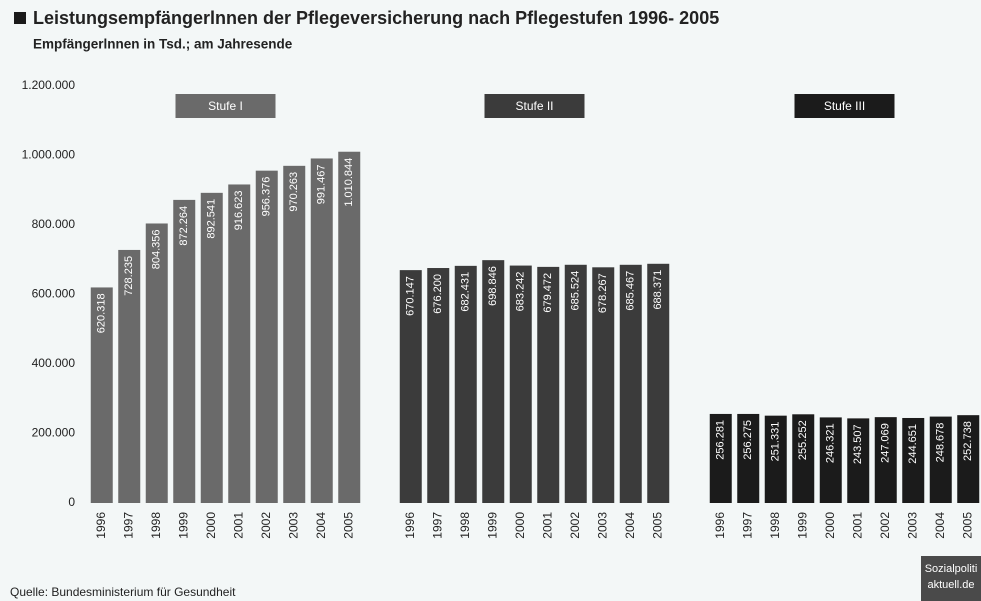 This screenshot has width=981, height=601. I want to click on value-label: 956.376, so click(267, 197).